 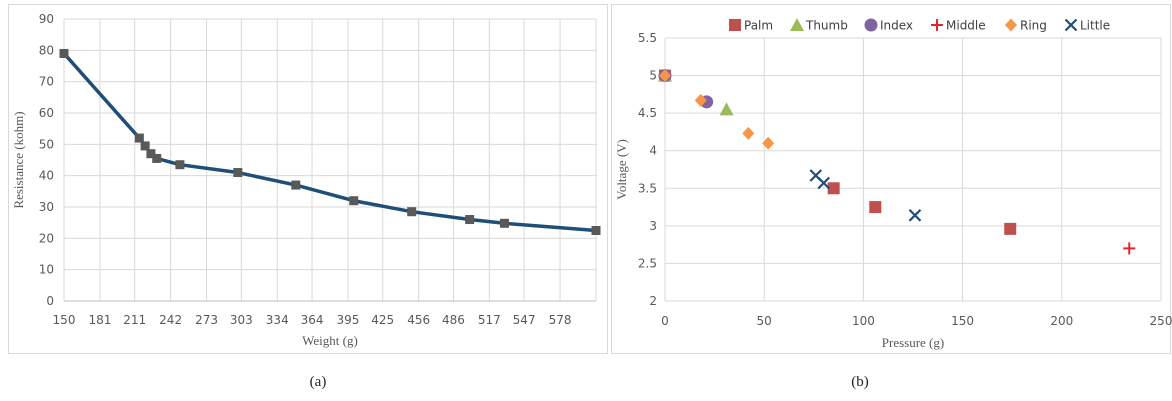 I want to click on x-tick-label: 578, so click(x=560, y=320).